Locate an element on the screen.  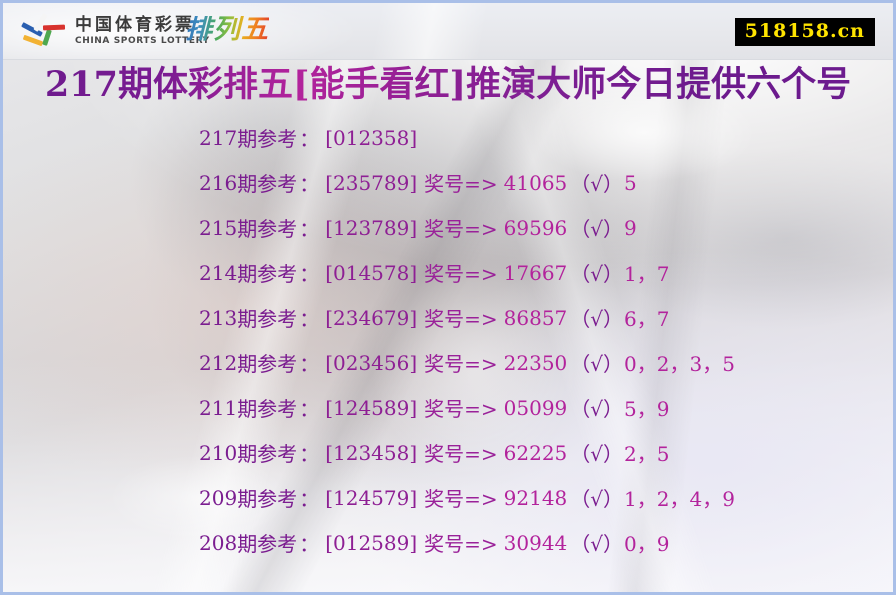
forecast-picks: [012589] is located at coordinates (371, 542).